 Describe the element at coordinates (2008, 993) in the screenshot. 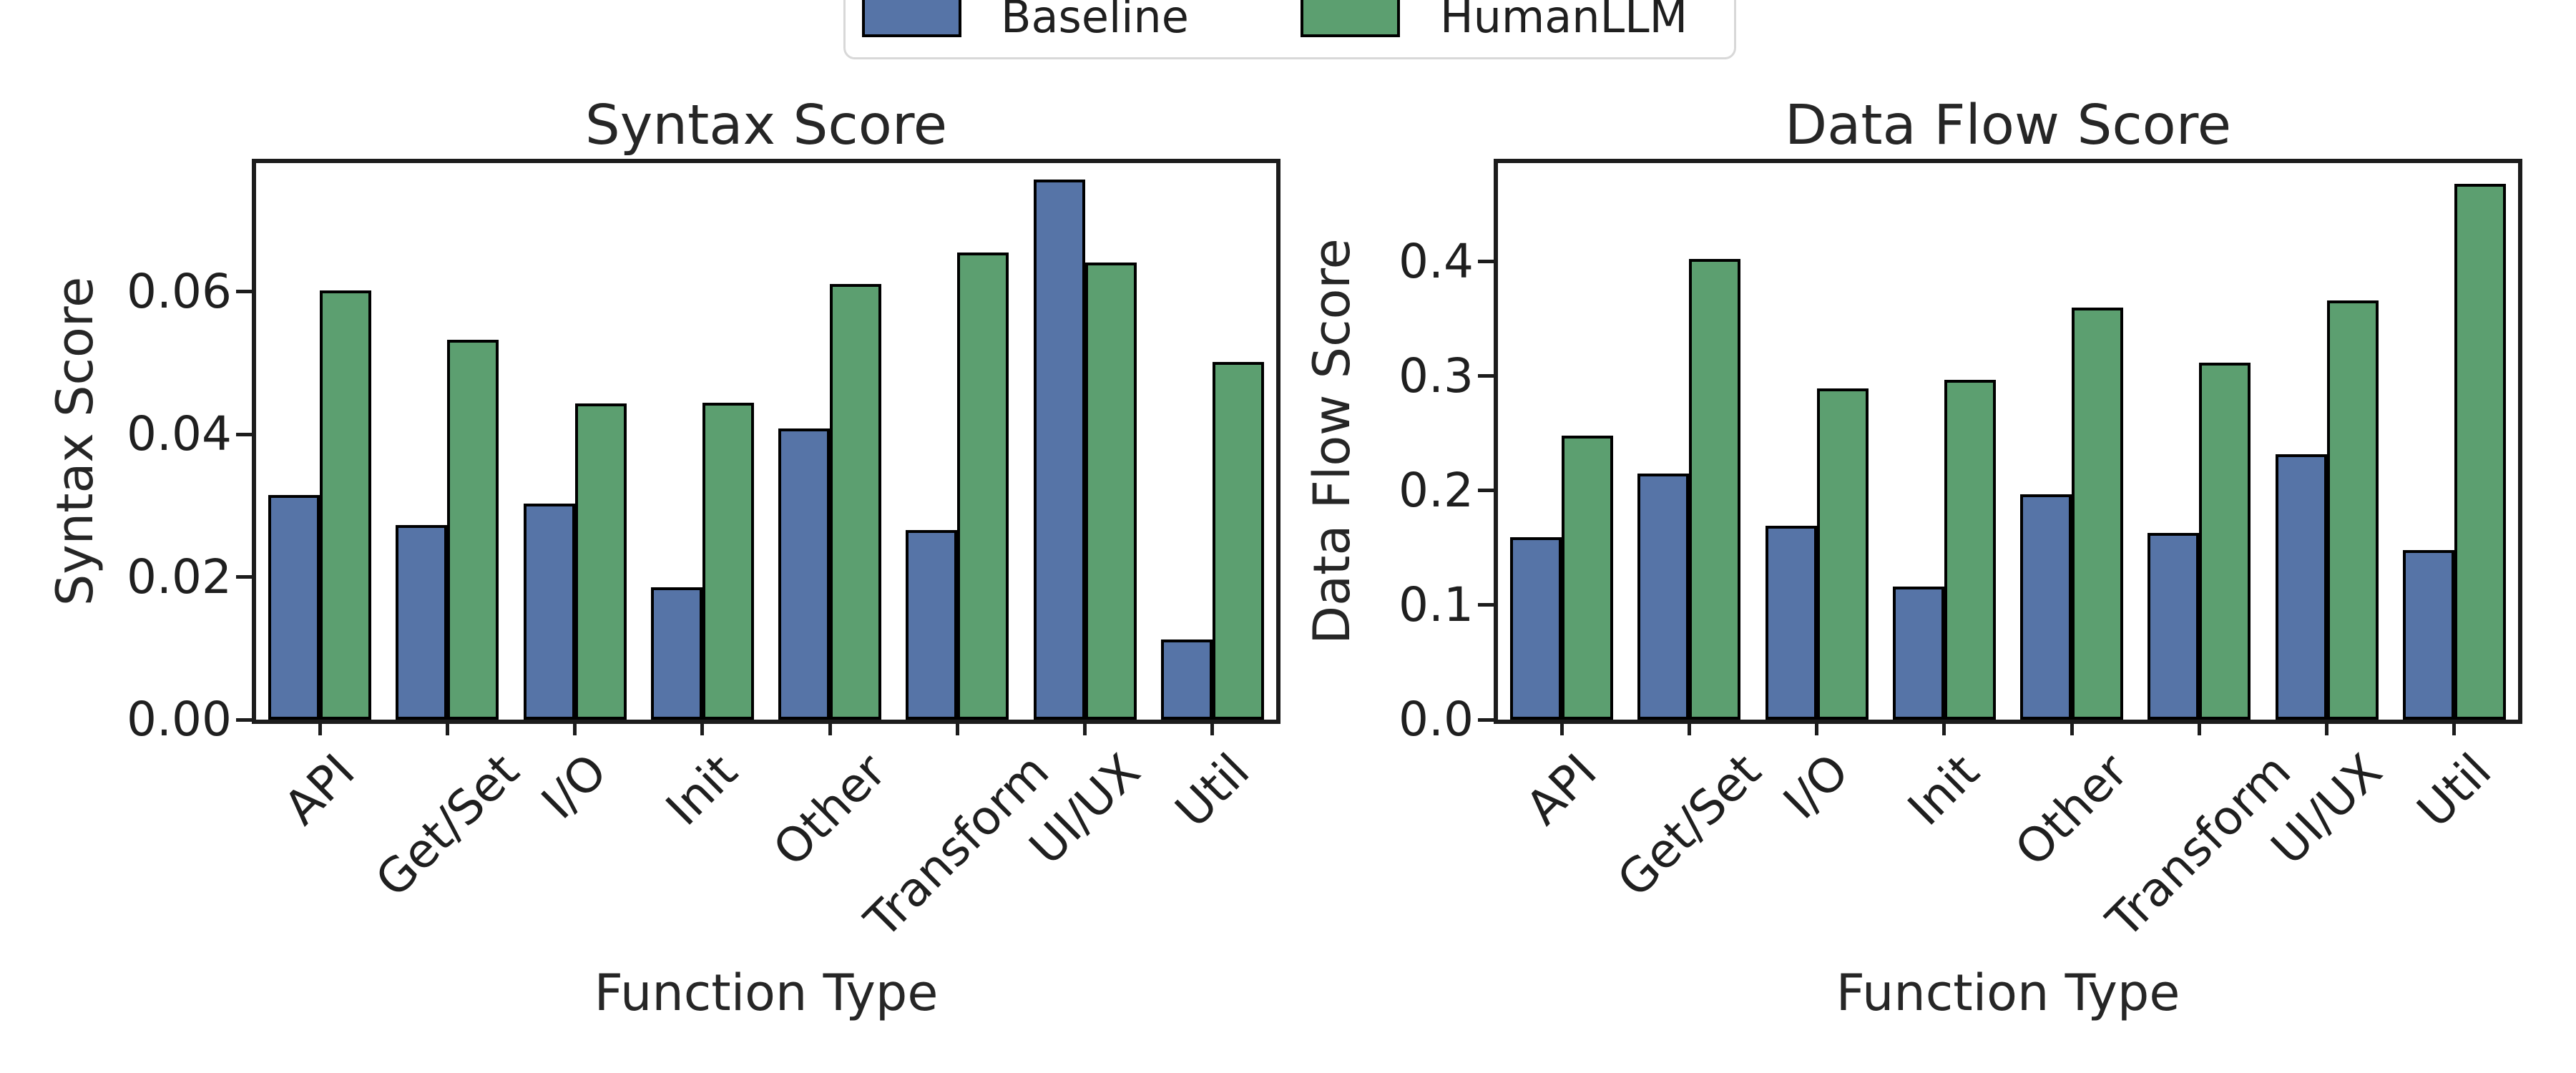

I see `right-x-axis-label: Function Type` at that location.